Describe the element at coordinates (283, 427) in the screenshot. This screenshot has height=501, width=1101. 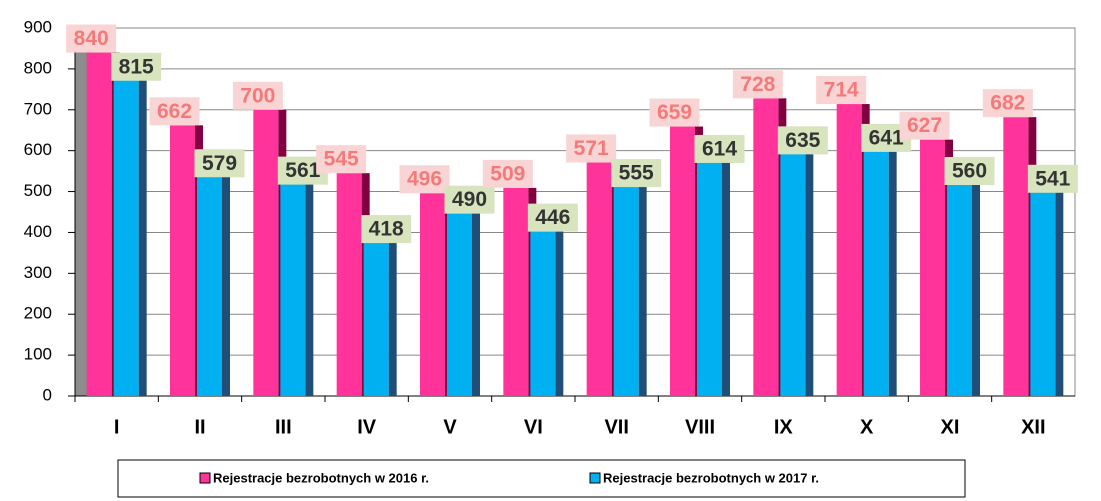
I see `x-tick-label: III` at that location.